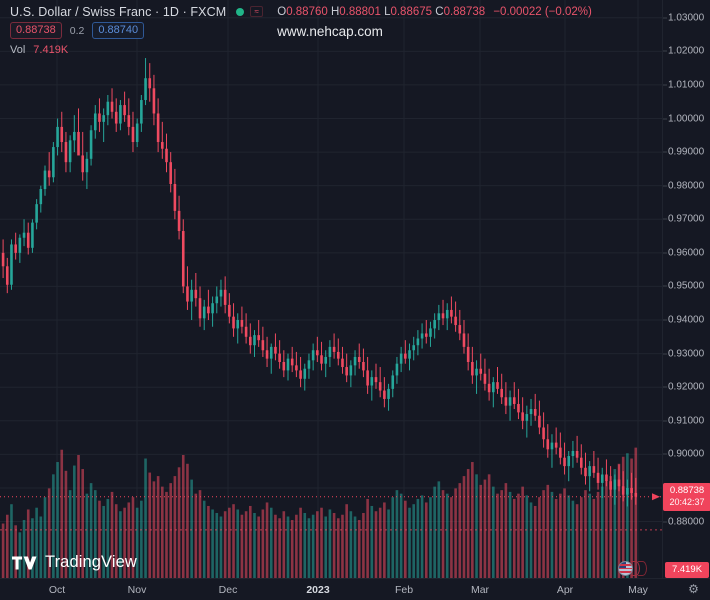 The image size is (710, 600). What do you see at coordinates (91, 562) in the screenshot?
I see `tradingview-logo-text: TradingView` at bounding box center [91, 562].